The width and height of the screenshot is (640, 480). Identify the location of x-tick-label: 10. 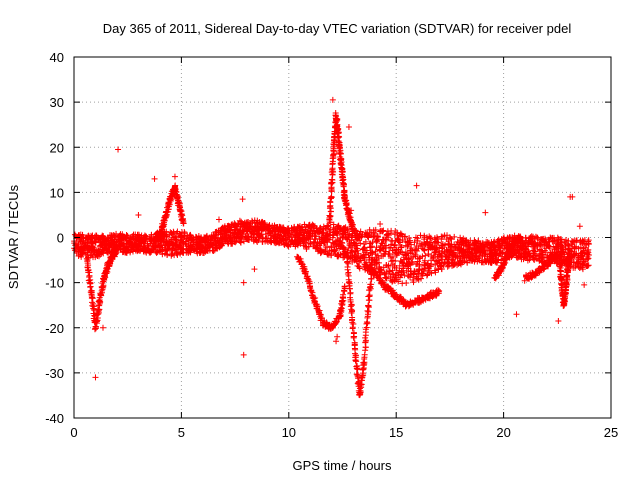
(289, 432).